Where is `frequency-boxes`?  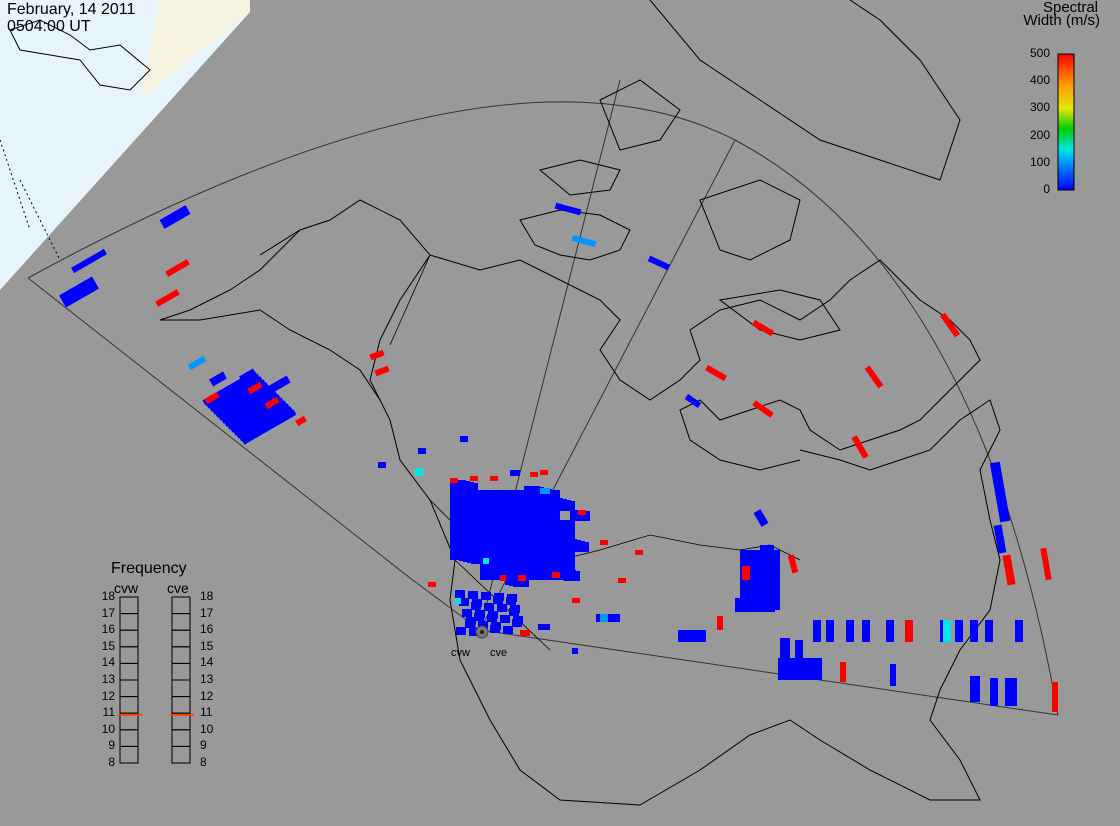
frequency-boxes is located at coordinates (156, 680).